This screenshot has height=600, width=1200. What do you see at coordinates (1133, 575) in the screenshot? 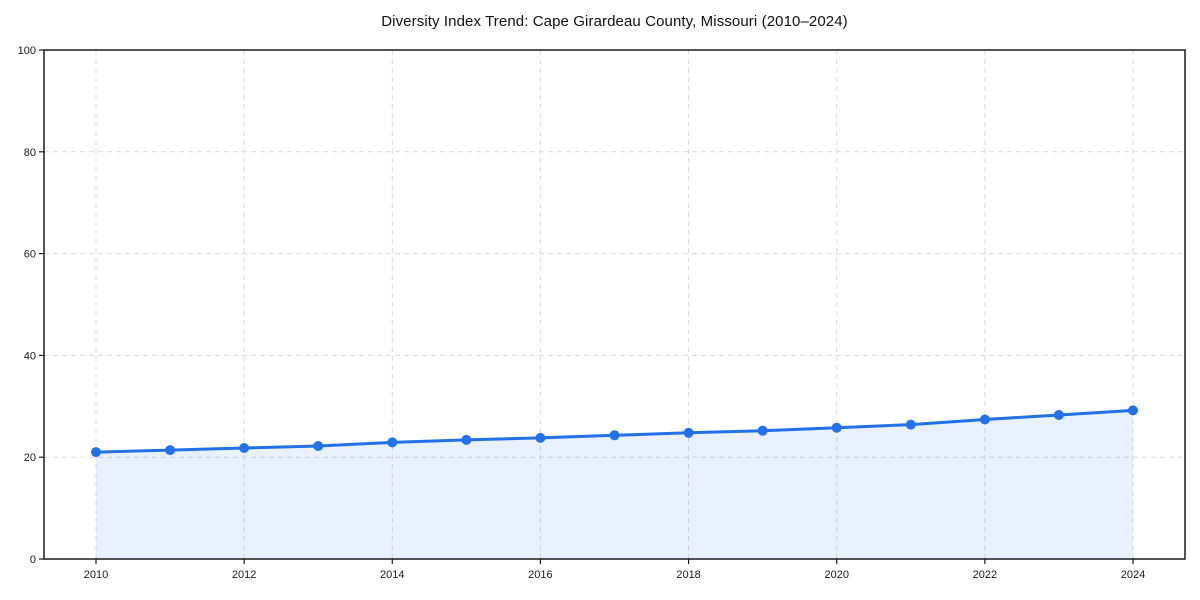
I see `x-tick-label: 2024` at bounding box center [1133, 575].